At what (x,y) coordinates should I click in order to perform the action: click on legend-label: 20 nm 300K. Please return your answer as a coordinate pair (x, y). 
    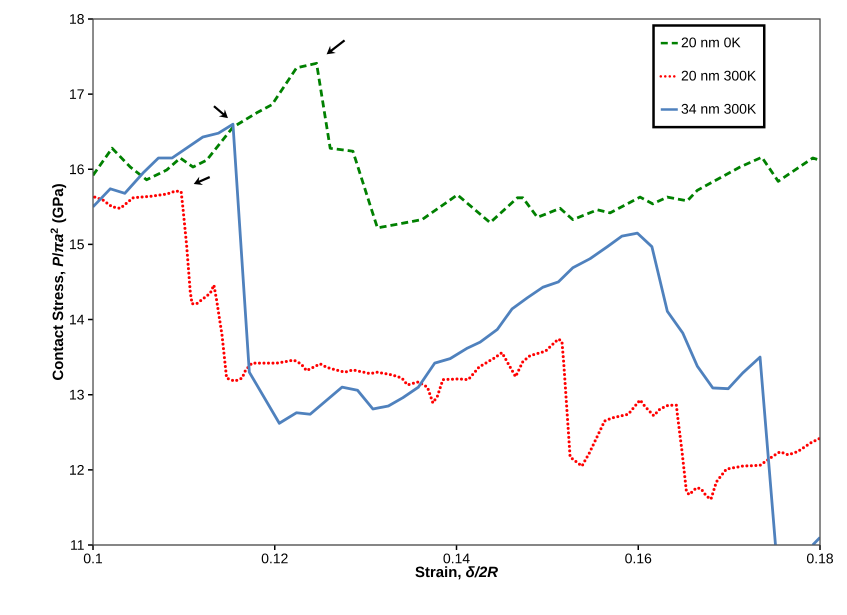
    Looking at the image, I should click on (719, 75).